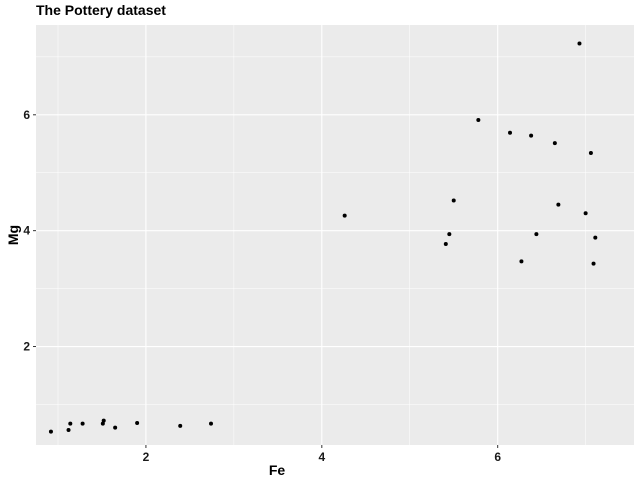 This screenshot has width=640, height=480. I want to click on x-tick-label: 2, so click(146, 457).